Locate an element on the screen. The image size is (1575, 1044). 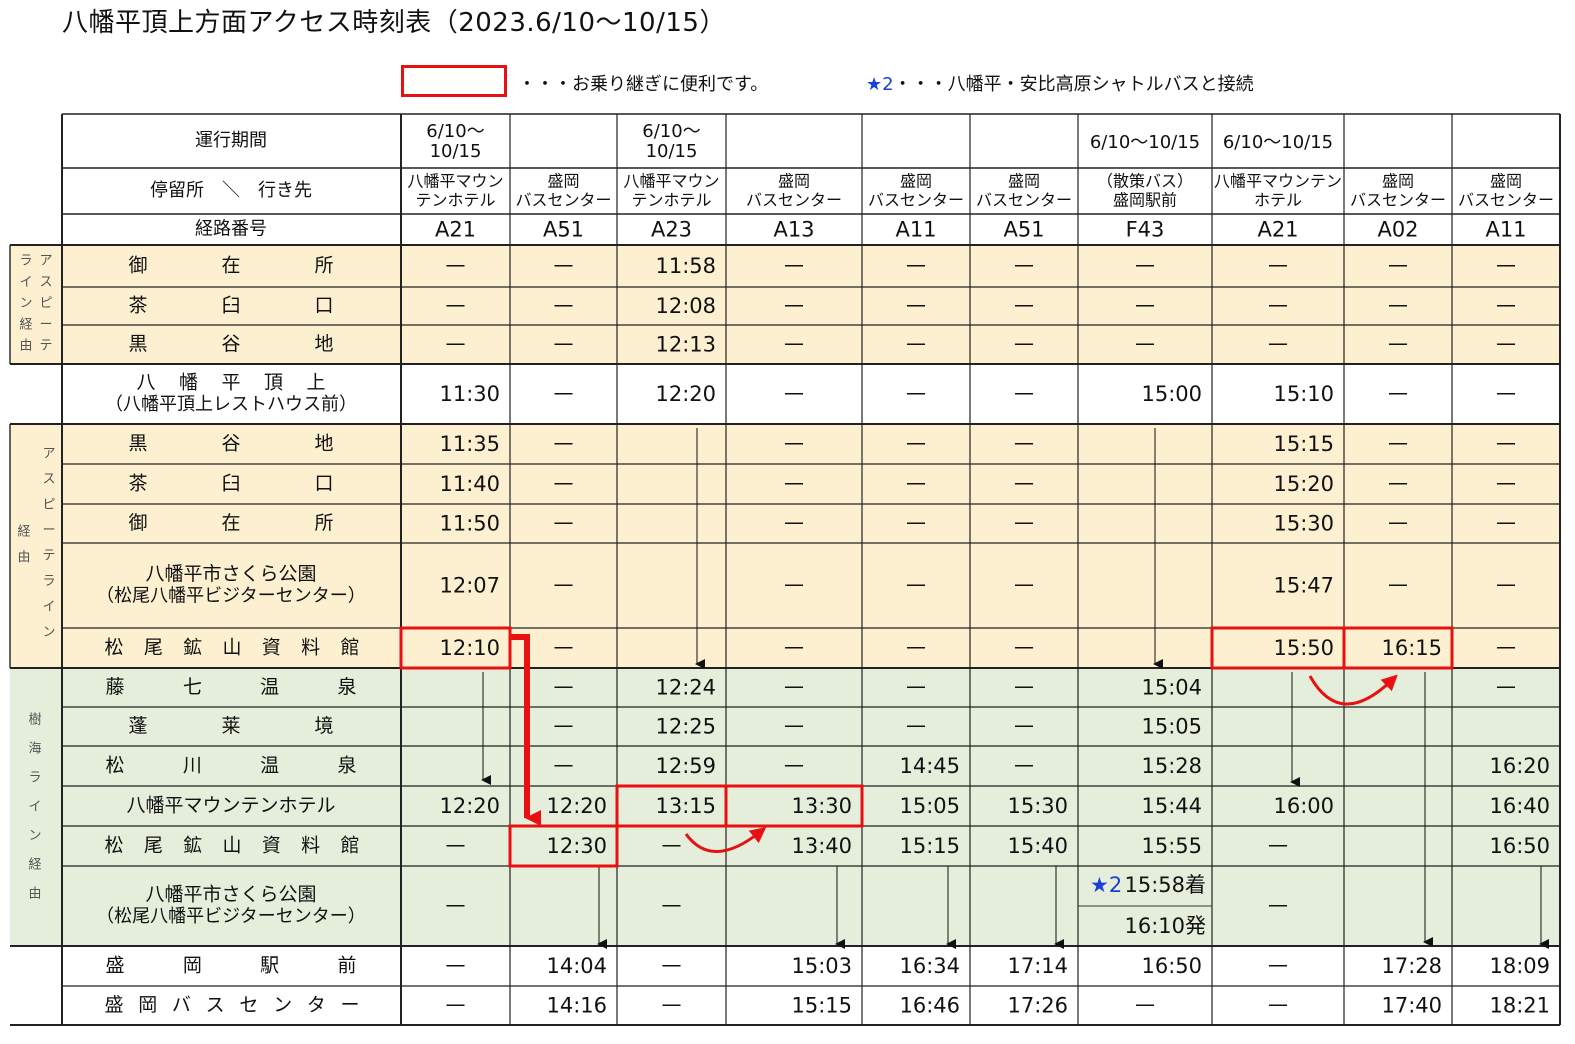
column-destination: 八幡平マウン is located at coordinates (671, 181).